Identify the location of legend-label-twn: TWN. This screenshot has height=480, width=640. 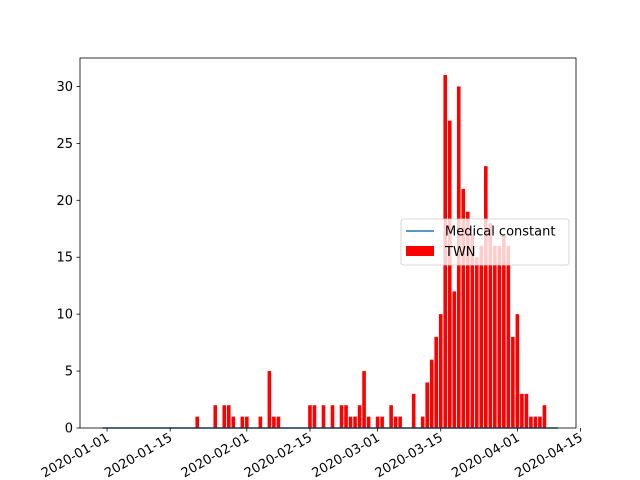
(460, 252).